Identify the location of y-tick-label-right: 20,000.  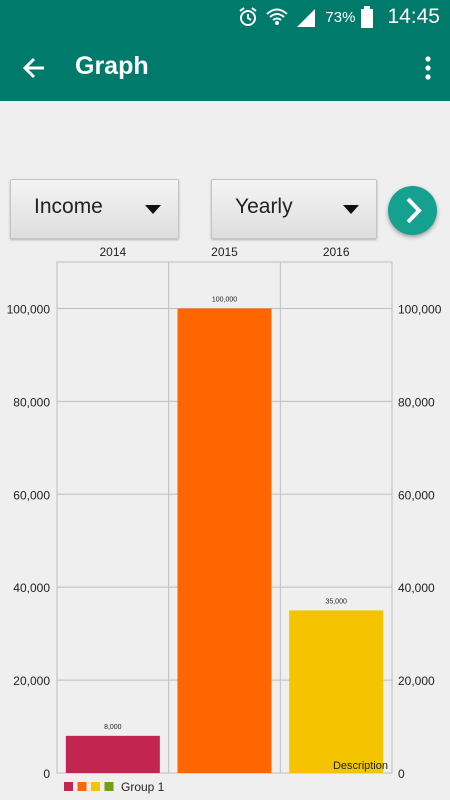
(416, 681).